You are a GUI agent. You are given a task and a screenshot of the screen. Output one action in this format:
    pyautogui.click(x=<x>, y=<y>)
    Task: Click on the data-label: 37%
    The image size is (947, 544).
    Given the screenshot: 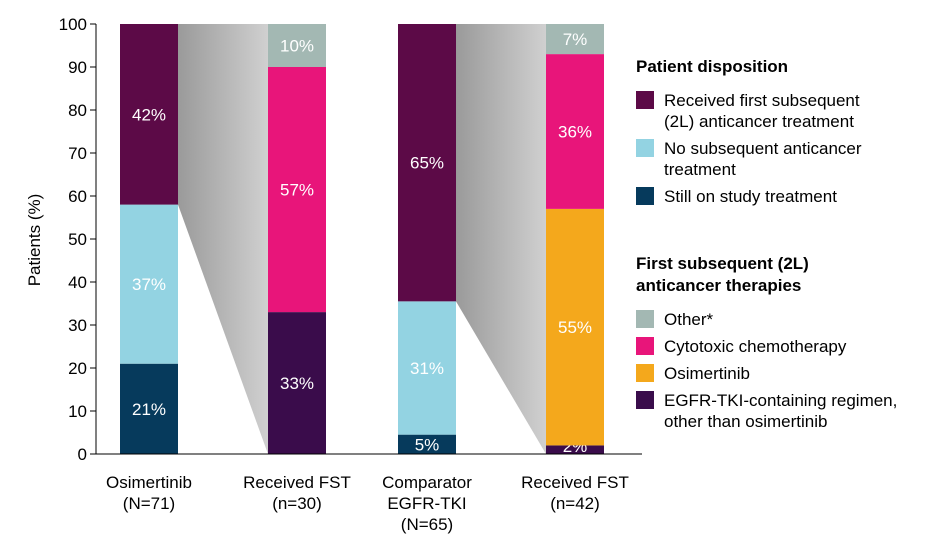 What is the action you would take?
    pyautogui.click(x=149, y=284)
    